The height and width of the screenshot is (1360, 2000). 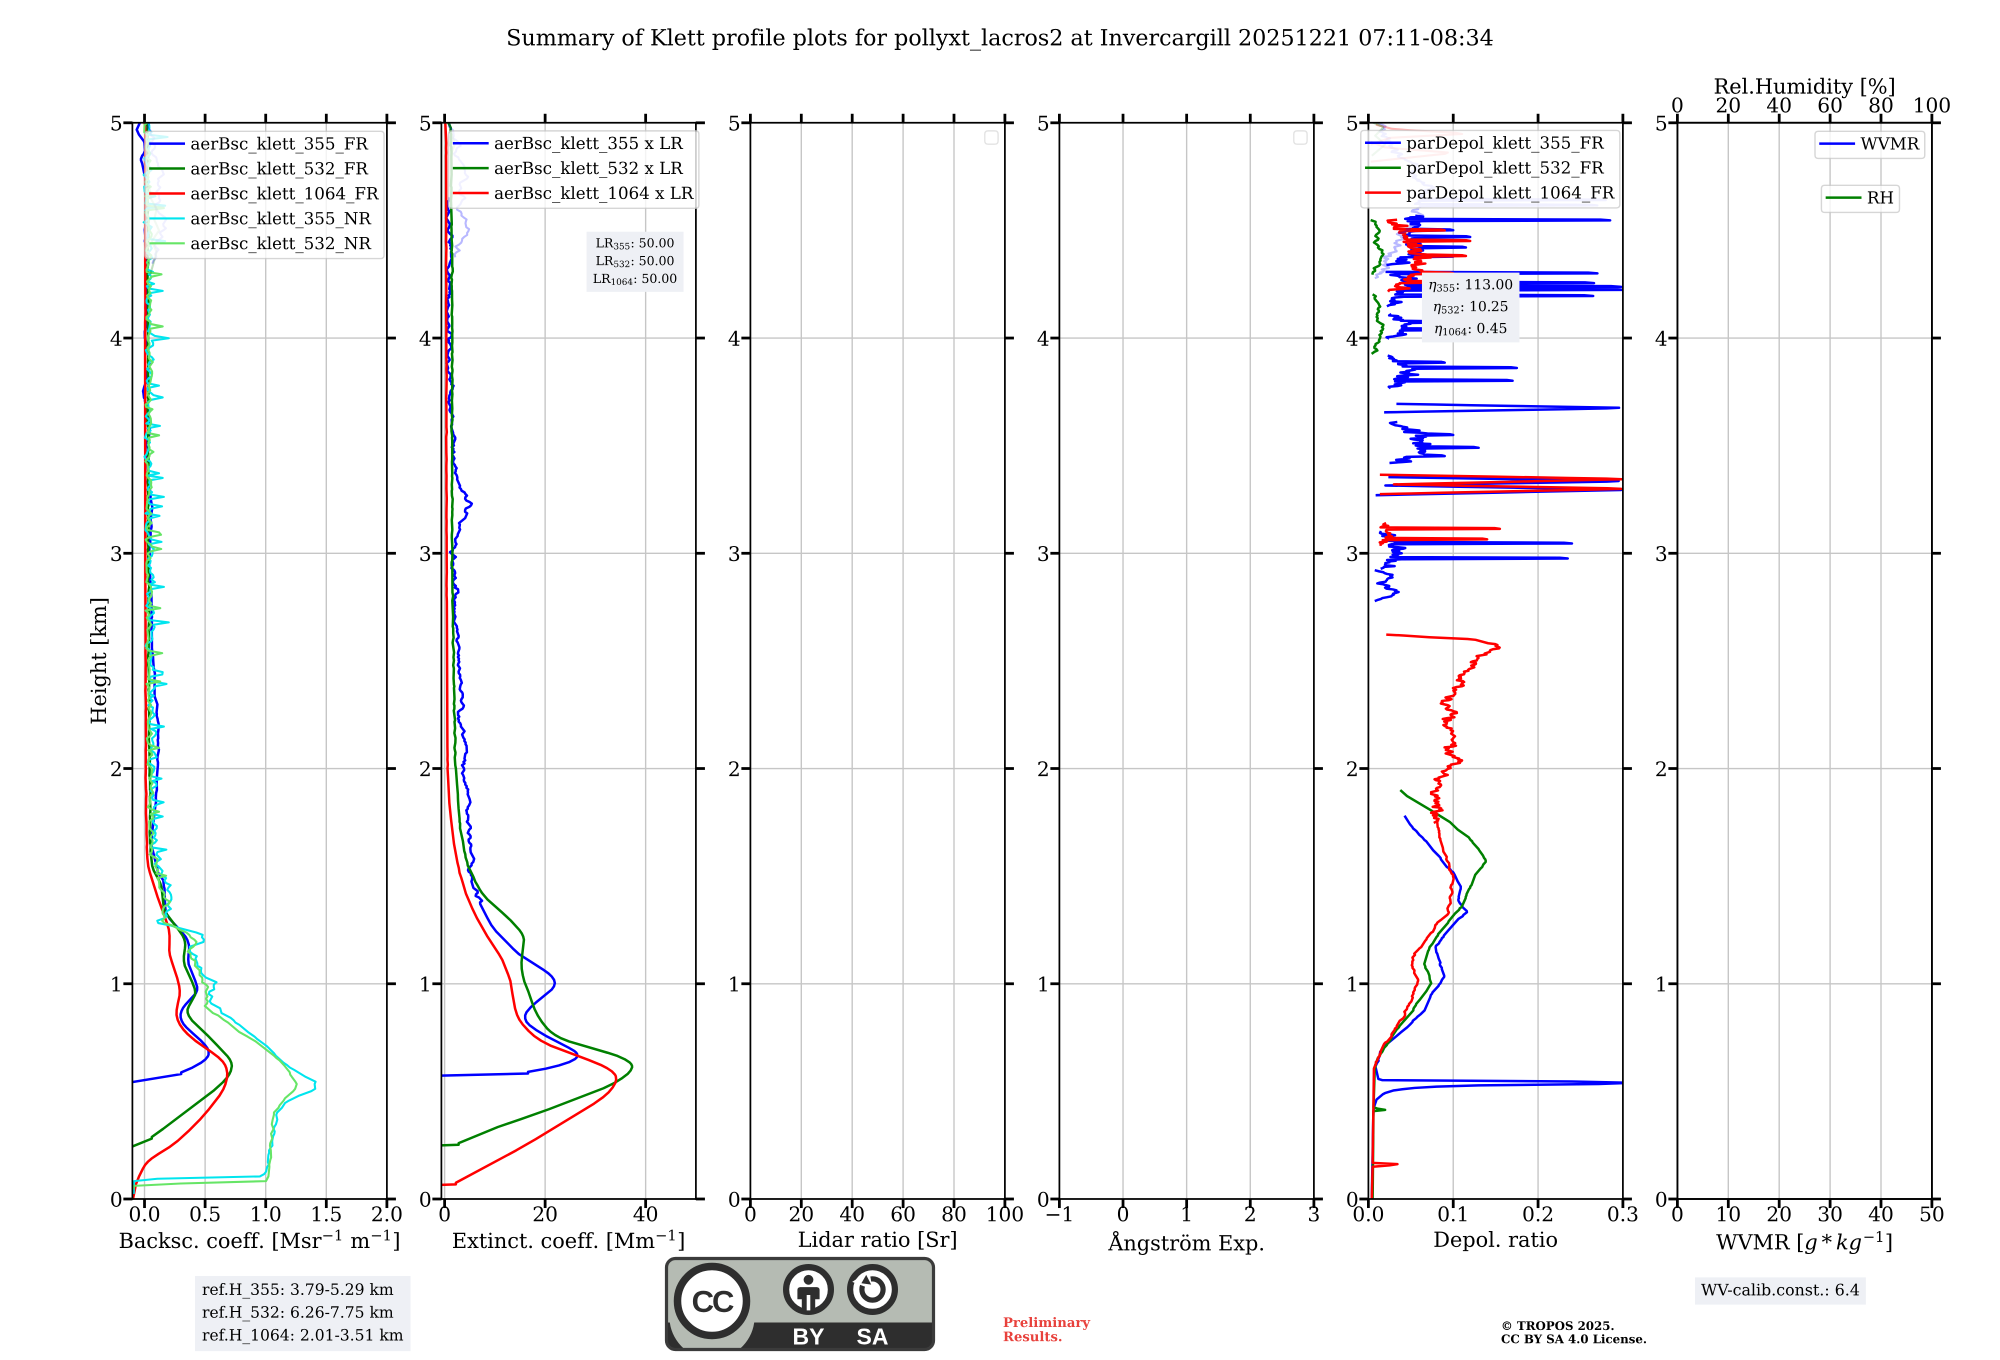 I want to click on svg-text: BY, so click(x=809, y=1337).